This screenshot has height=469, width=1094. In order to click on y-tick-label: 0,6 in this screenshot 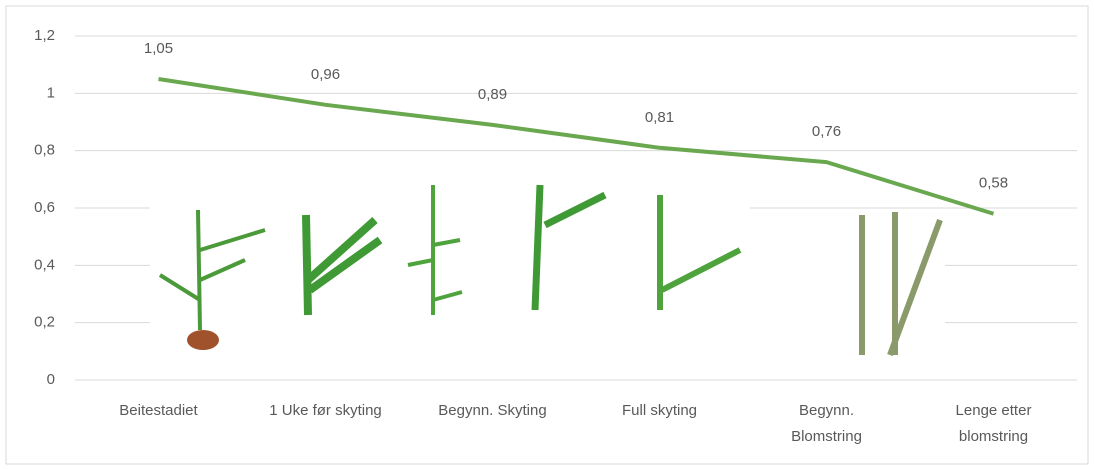, I will do `click(44, 207)`.